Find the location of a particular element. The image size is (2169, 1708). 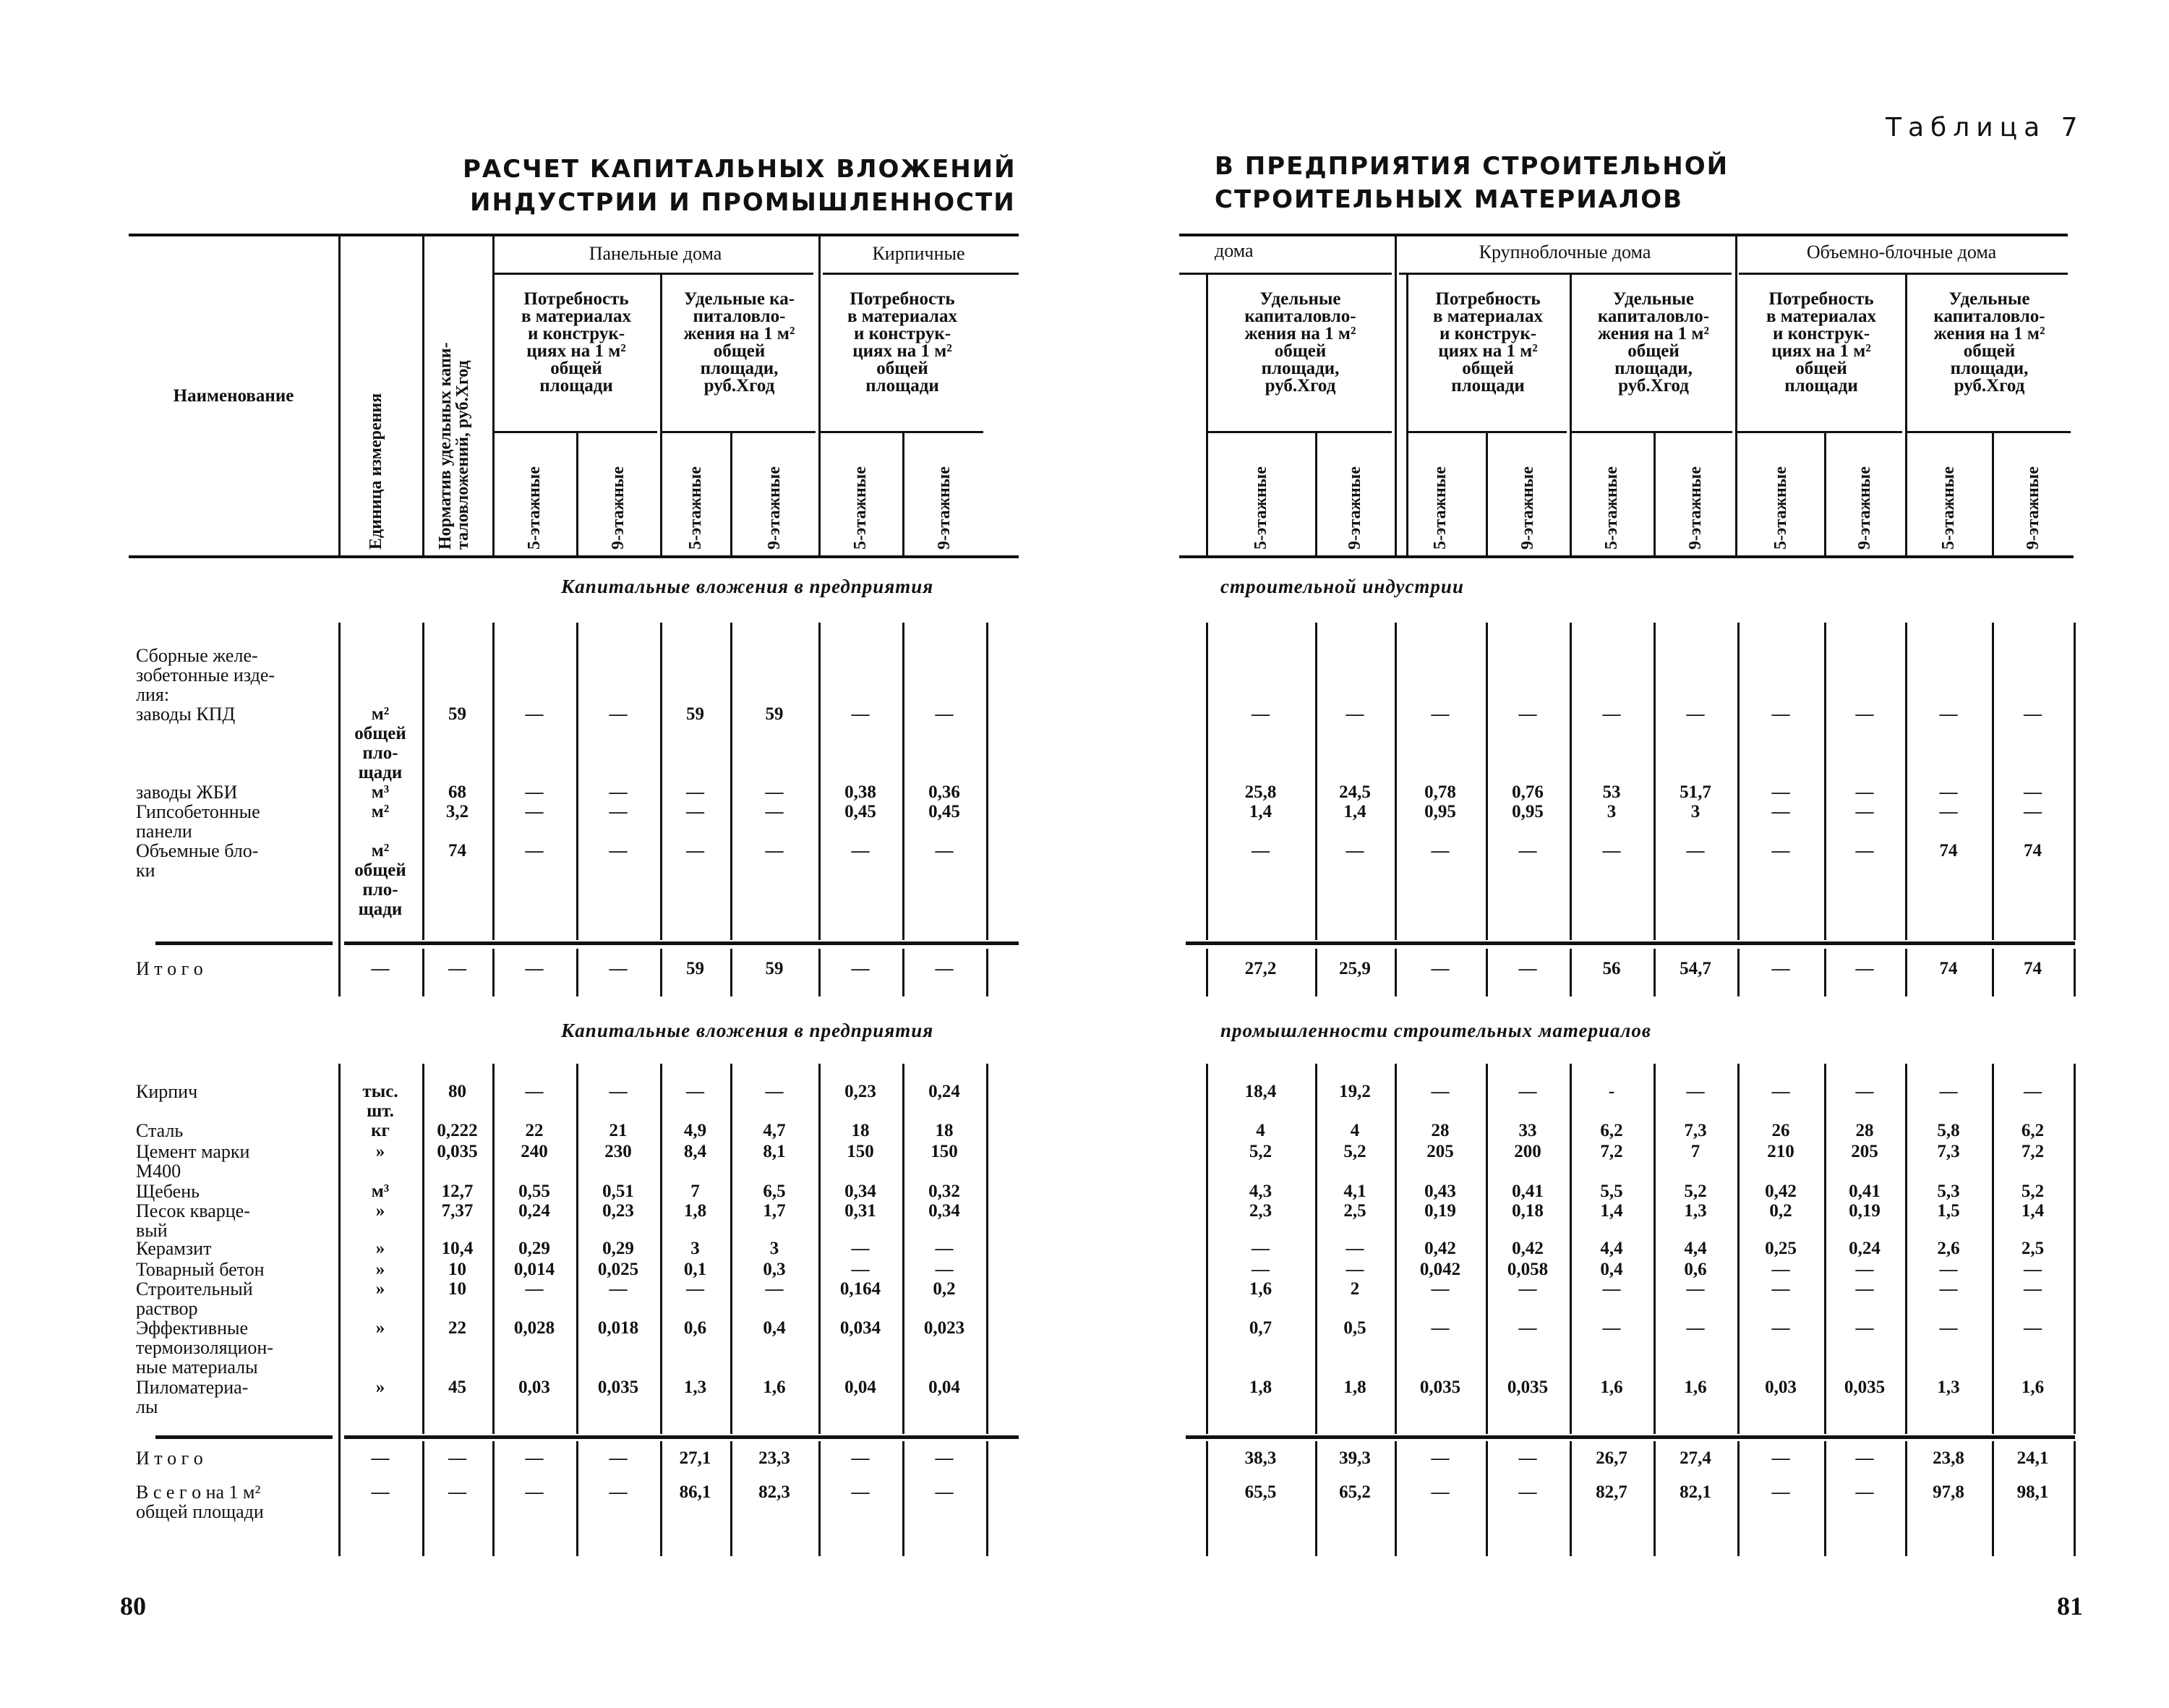

table-row-cell: 2,3 is located at coordinates (1260, 1211).